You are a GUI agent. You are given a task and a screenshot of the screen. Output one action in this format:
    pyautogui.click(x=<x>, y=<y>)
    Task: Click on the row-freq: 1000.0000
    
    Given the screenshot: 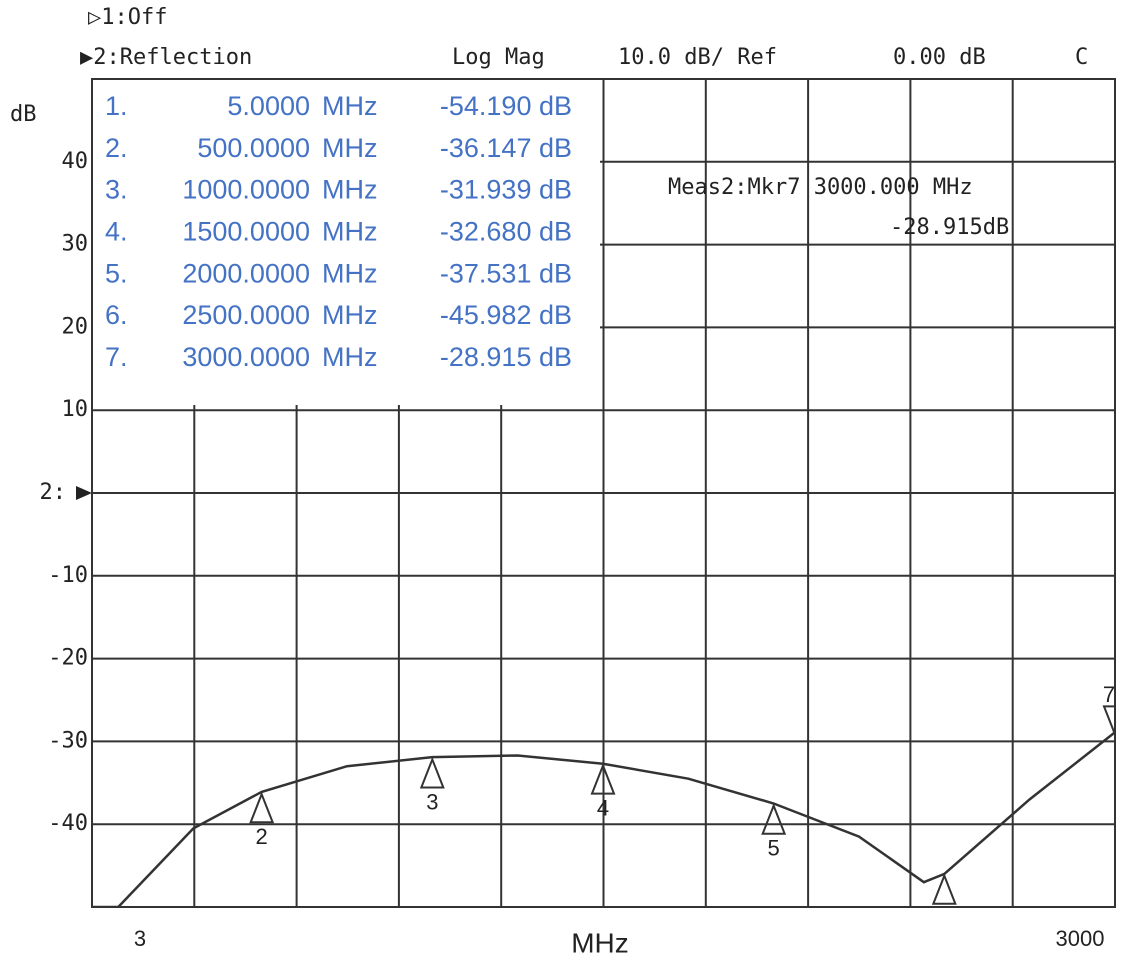 What is the action you would take?
    pyautogui.click(x=246, y=190)
    